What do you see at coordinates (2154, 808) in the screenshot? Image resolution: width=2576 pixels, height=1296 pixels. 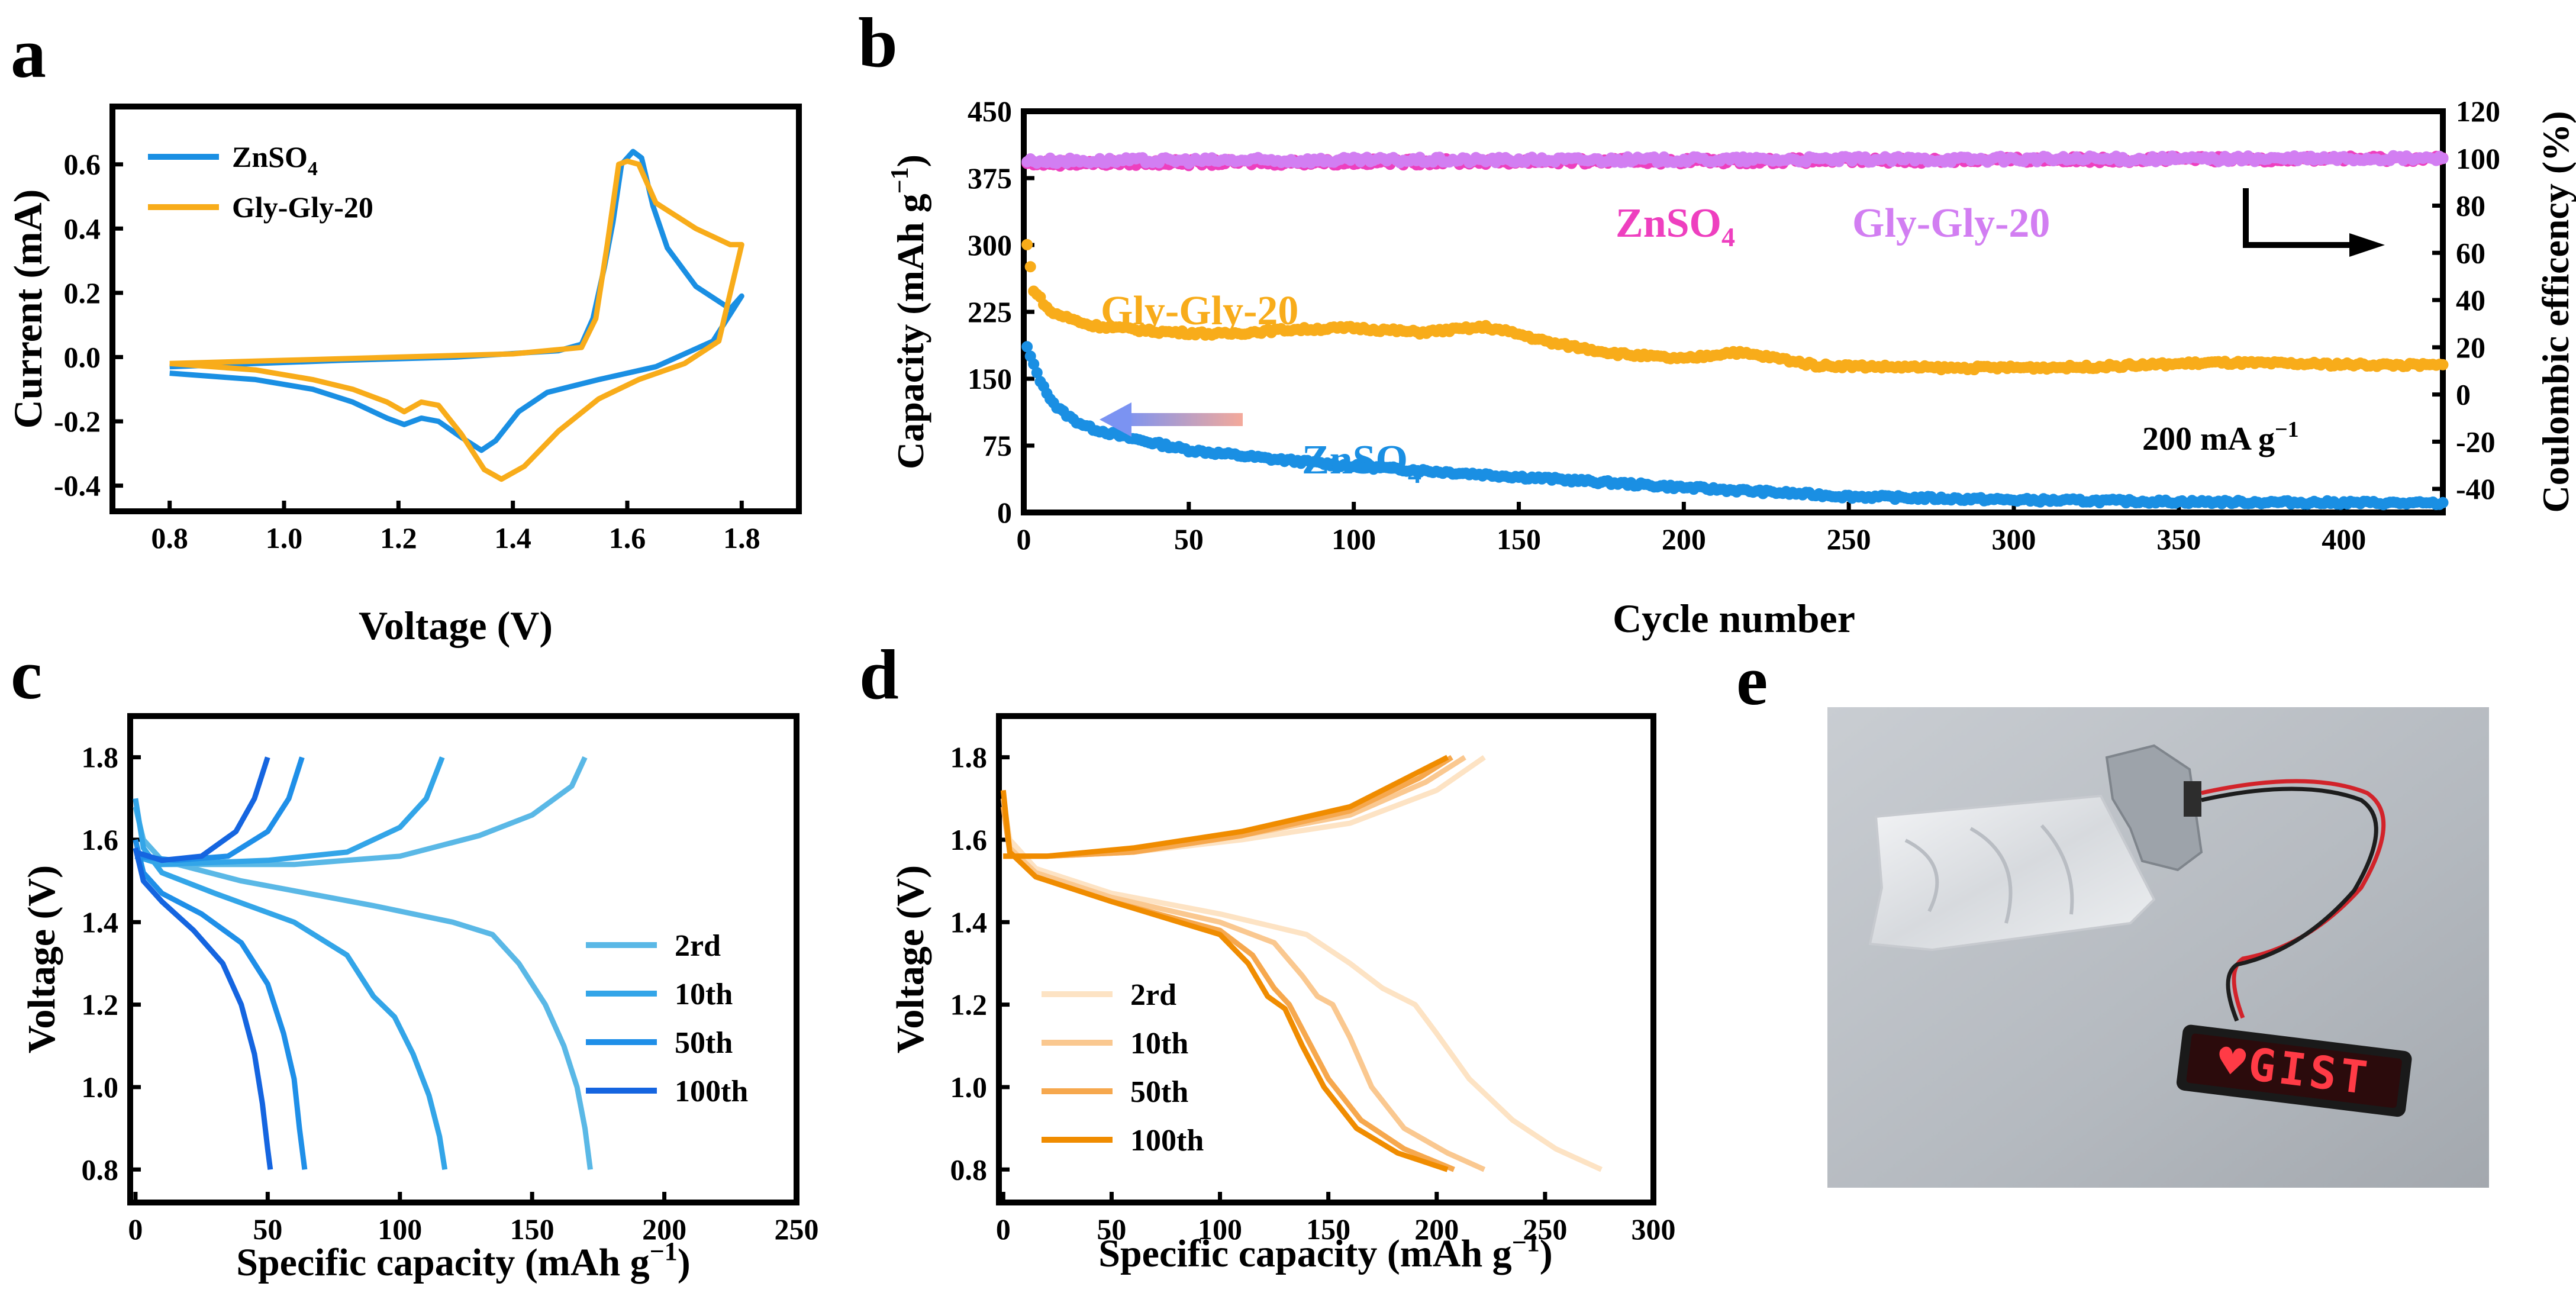 I see `battery-clip` at bounding box center [2154, 808].